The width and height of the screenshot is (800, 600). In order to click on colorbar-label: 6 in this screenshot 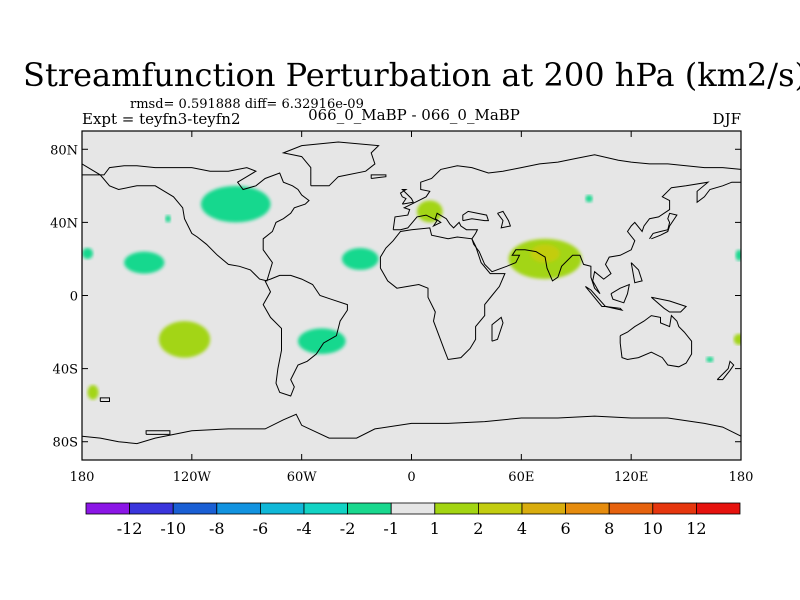, I will do `click(566, 528)`.